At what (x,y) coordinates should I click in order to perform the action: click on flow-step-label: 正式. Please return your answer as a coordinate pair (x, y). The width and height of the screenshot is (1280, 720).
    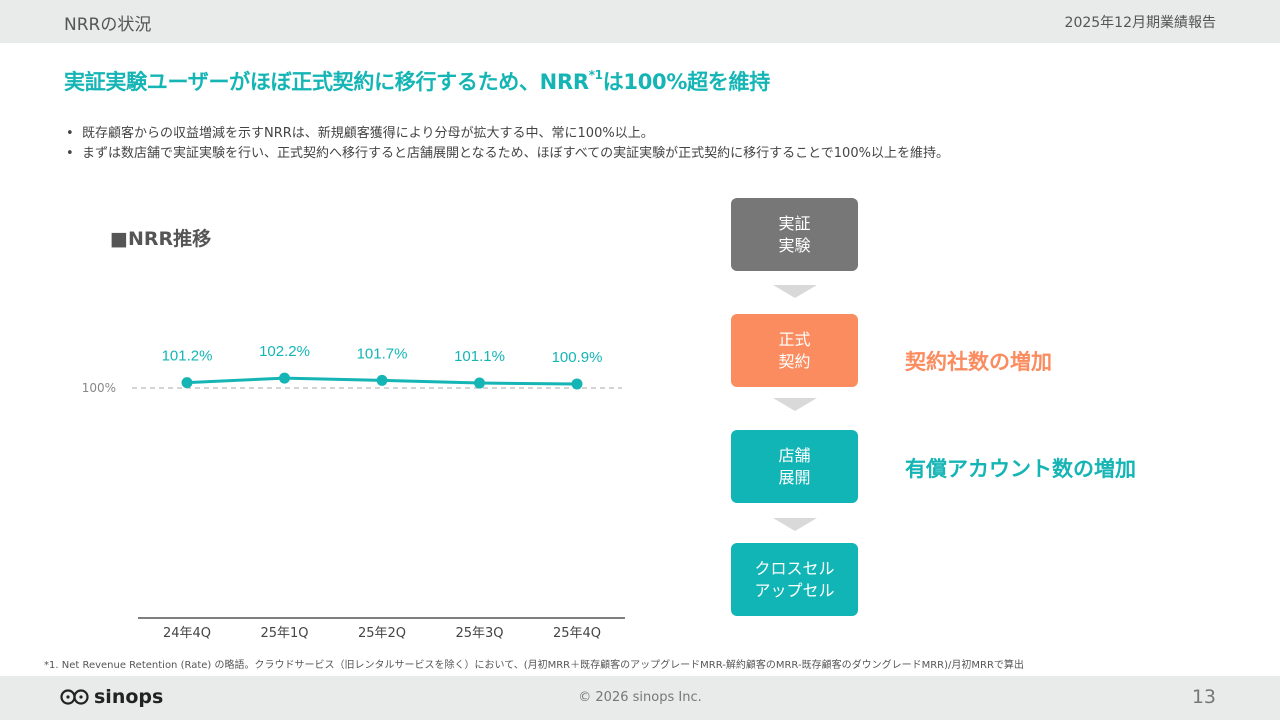
    Looking at the image, I should click on (794, 339).